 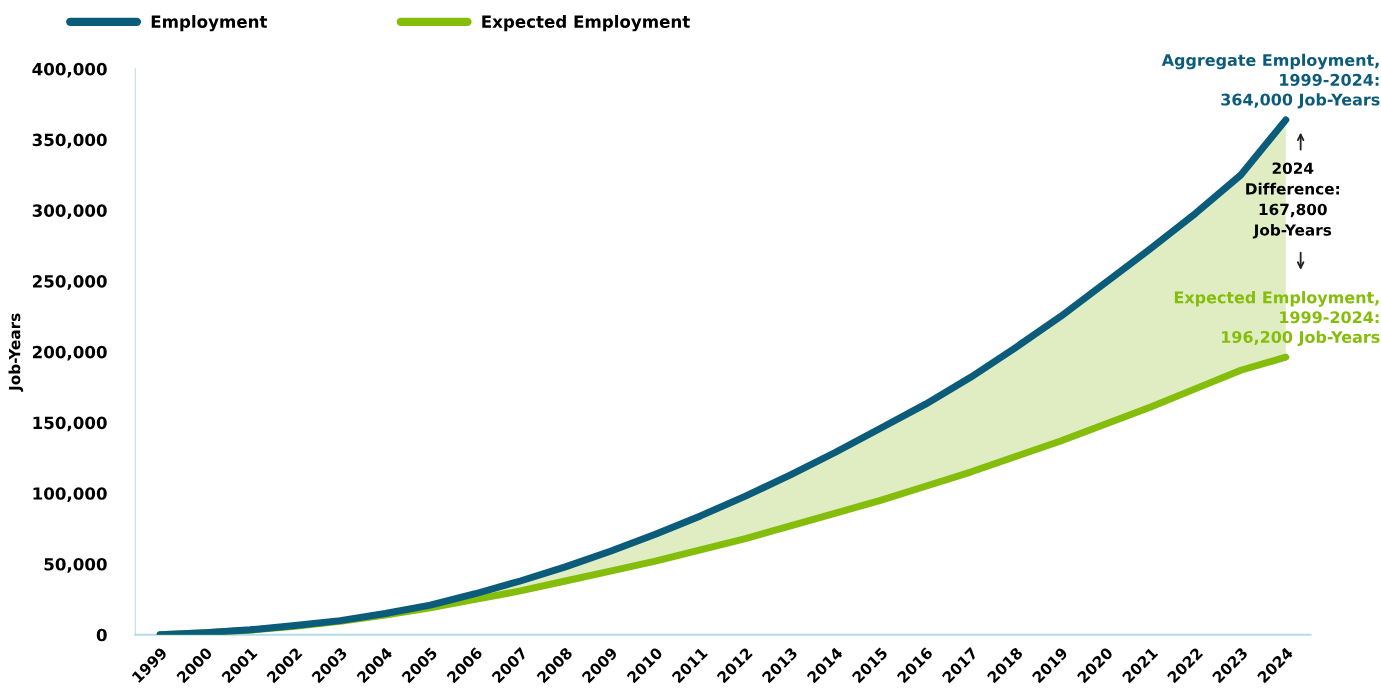 What do you see at coordinates (70, 424) in the screenshot?
I see `y-tick-label: 150,000` at bounding box center [70, 424].